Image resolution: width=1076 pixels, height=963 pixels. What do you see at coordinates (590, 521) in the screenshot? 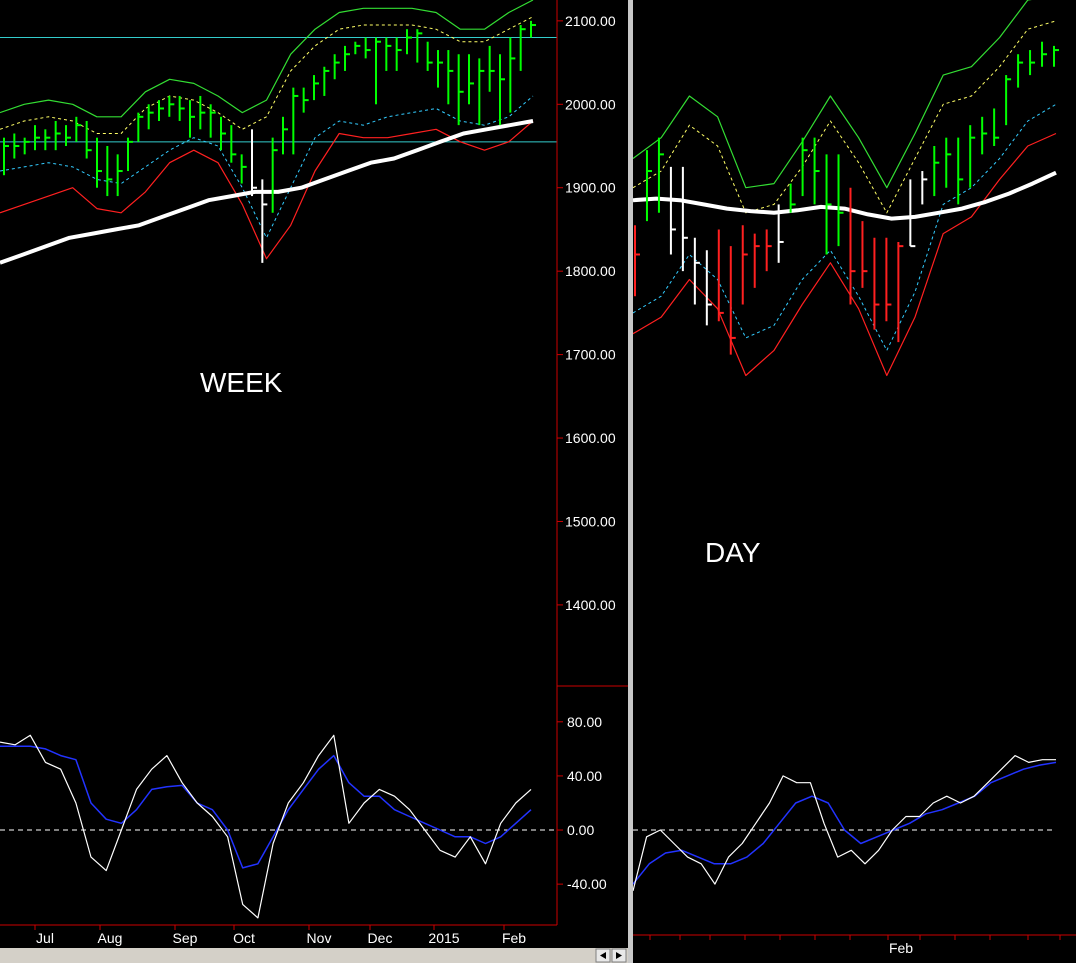
I see `price-tick-label: 1500.00` at bounding box center [590, 521].